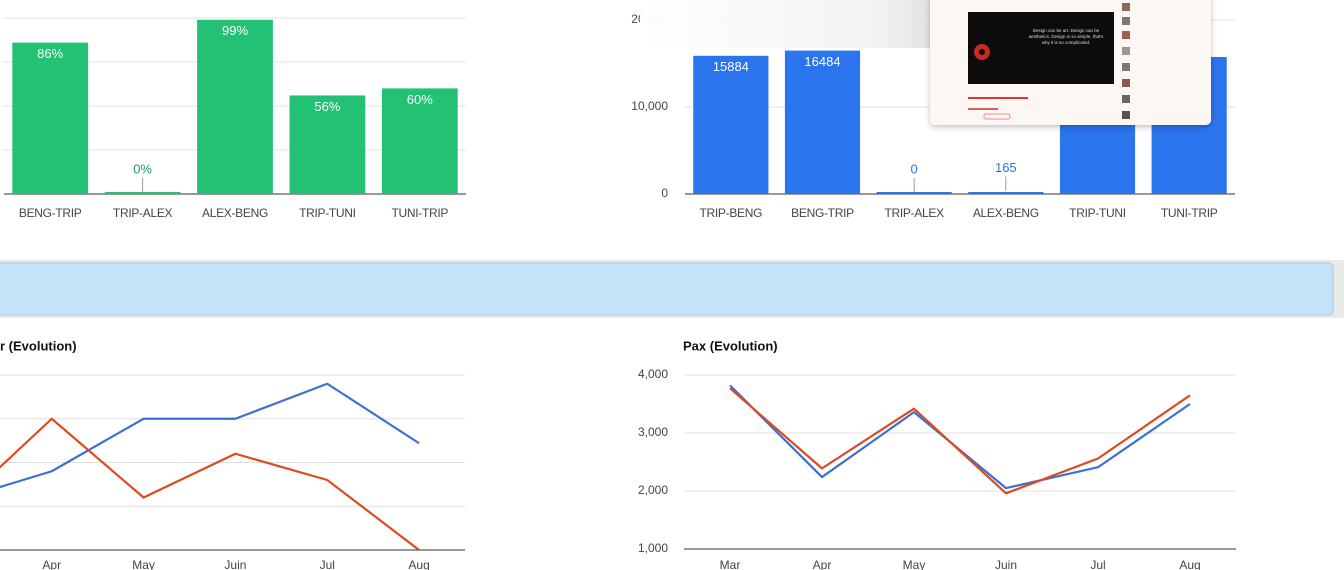 The image size is (1344, 570). Describe the element at coordinates (997, 116) in the screenshot. I see `popup-button` at that location.